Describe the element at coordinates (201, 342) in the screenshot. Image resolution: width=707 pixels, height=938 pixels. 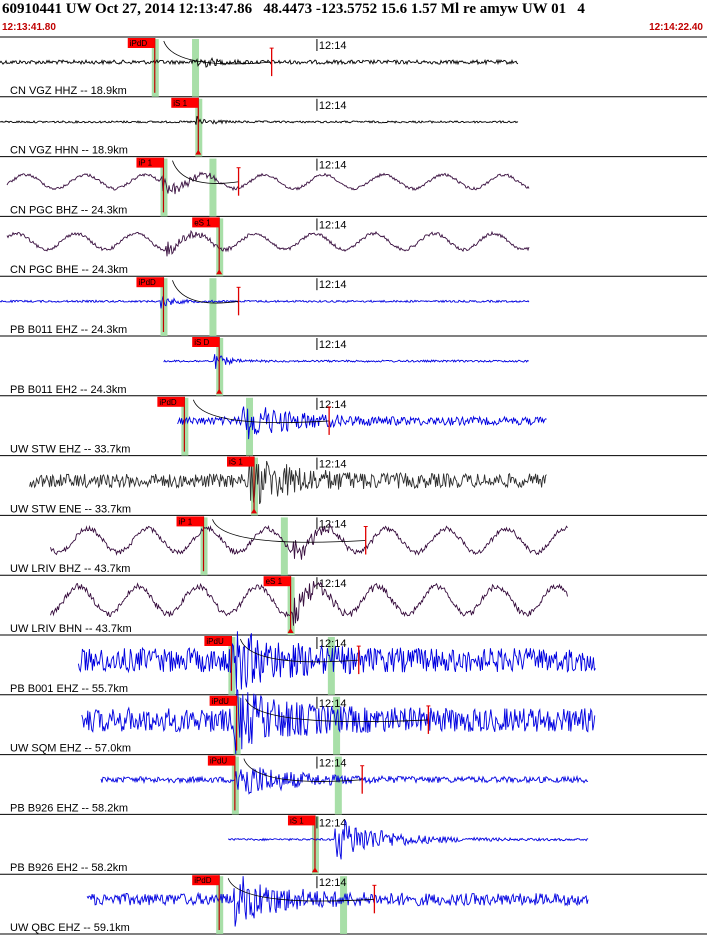
I see `pick-label: iS D` at that location.